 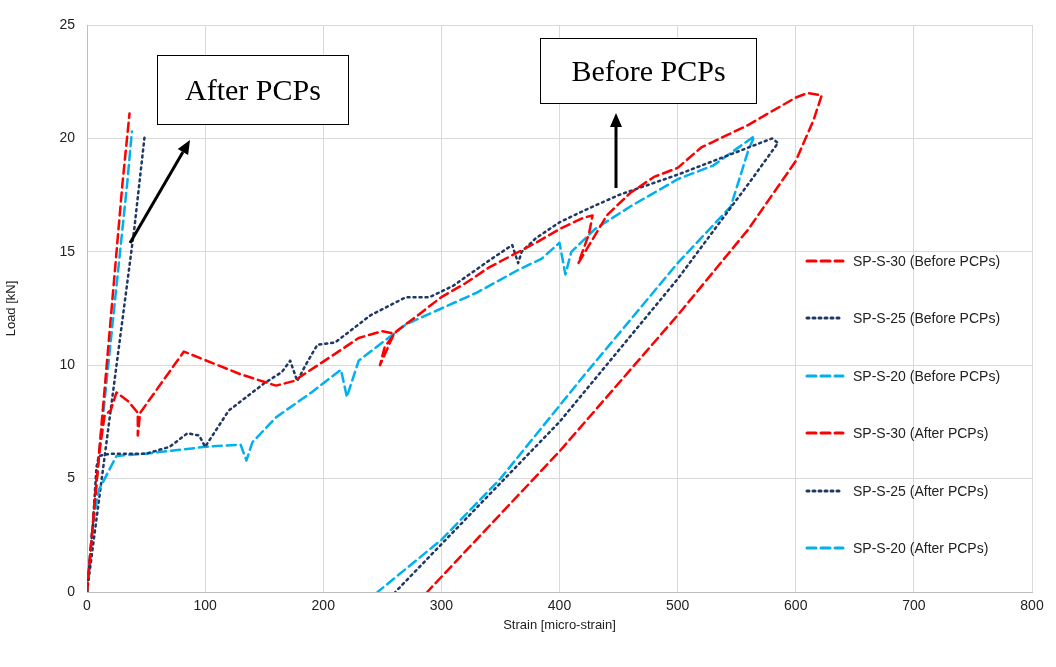 What do you see at coordinates (927, 260) in the screenshot?
I see `legend-label: SP-S-30 (Before PCPs)` at bounding box center [927, 260].